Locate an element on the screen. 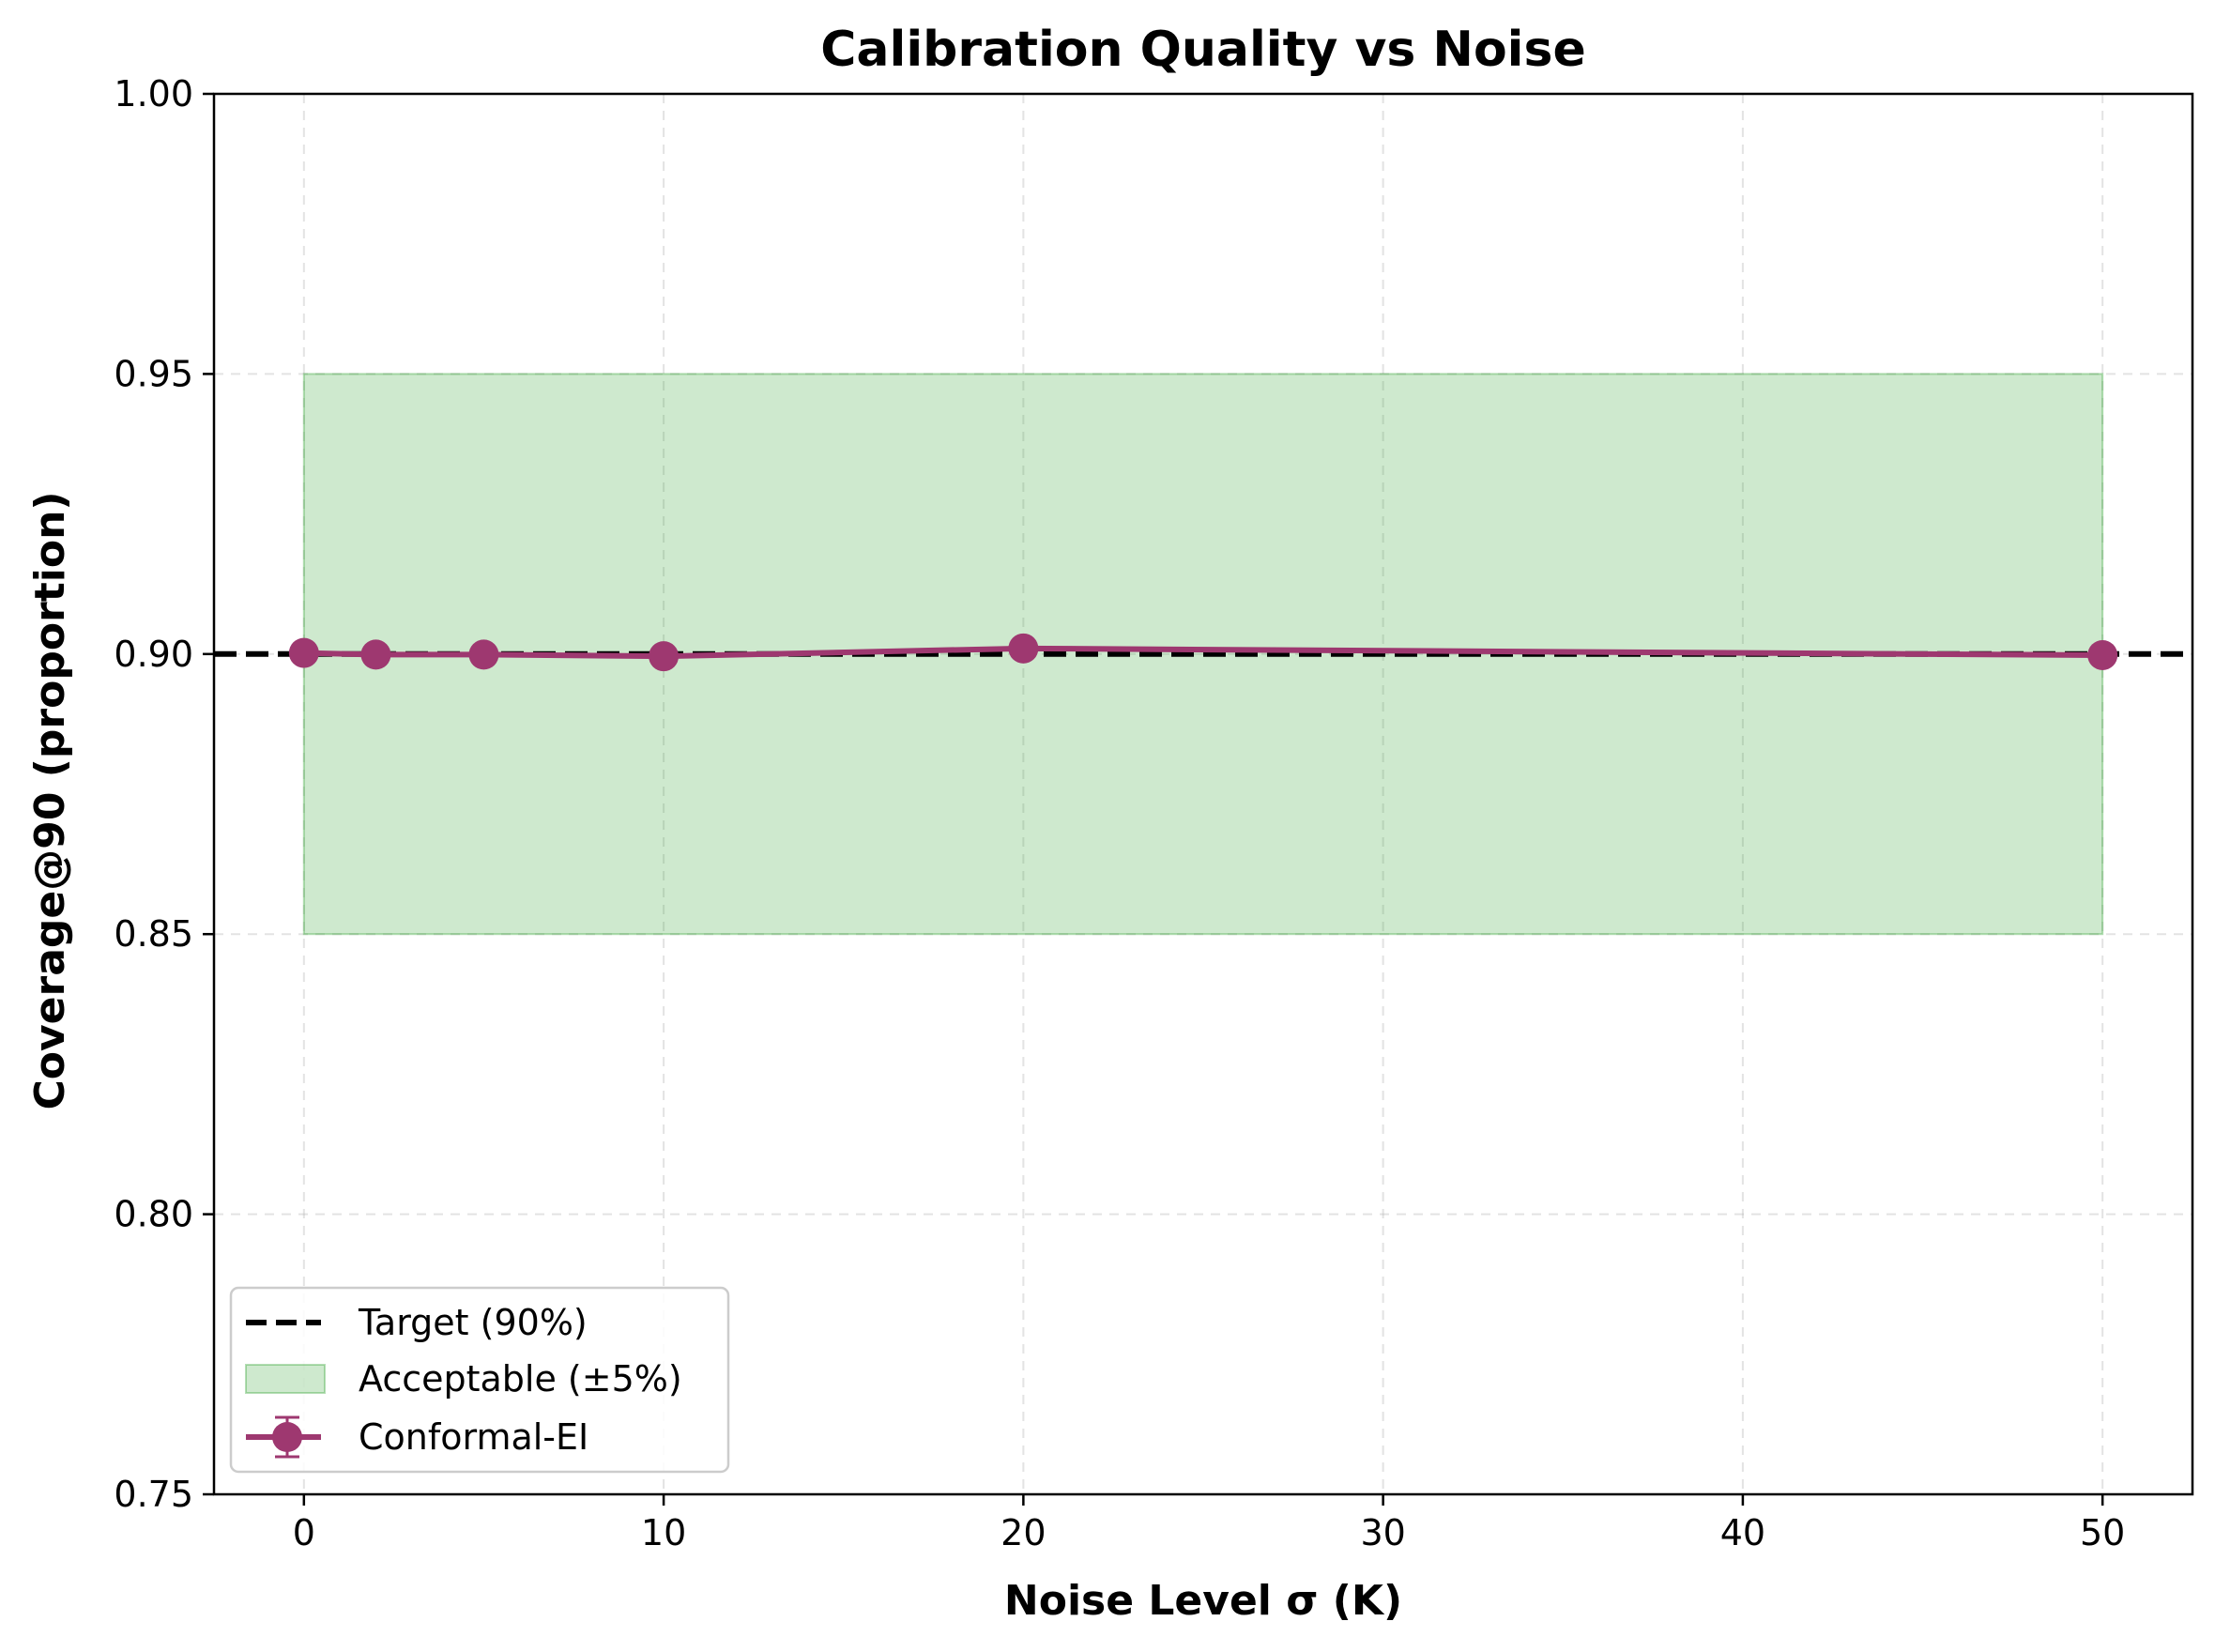 This screenshot has width=2215, height=1652. legend-target-label: Target (90%) is located at coordinates (473, 1322).